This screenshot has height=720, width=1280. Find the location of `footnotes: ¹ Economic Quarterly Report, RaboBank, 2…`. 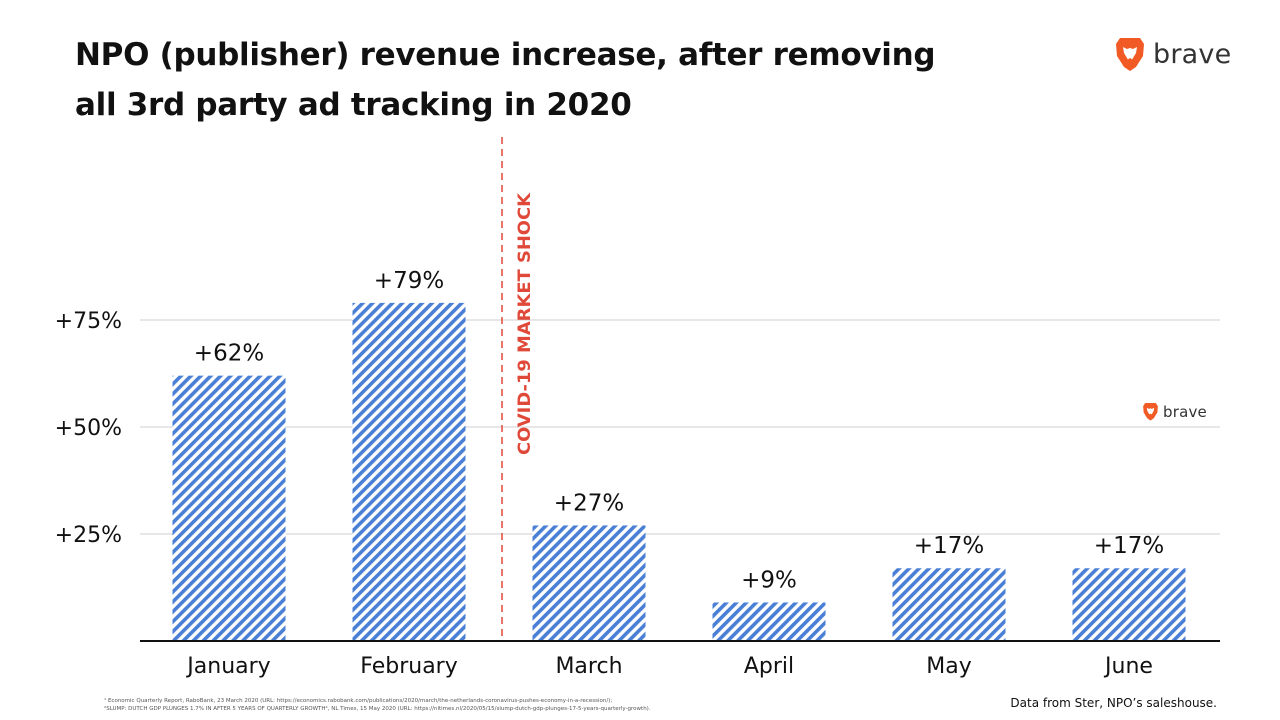

footnotes: ¹ Economic Quarterly Report, RaboBank, 2… is located at coordinates (514, 705).